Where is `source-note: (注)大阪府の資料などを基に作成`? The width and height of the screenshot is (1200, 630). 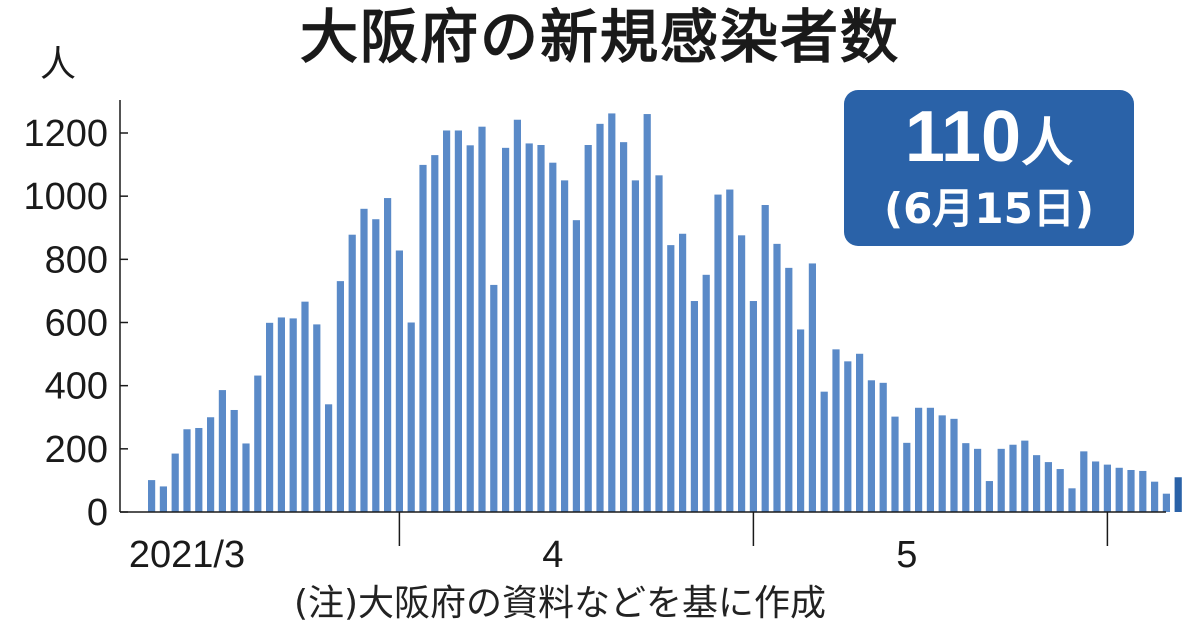
source-note: (注)大阪府の資料などを基に作成 is located at coordinates (560, 603).